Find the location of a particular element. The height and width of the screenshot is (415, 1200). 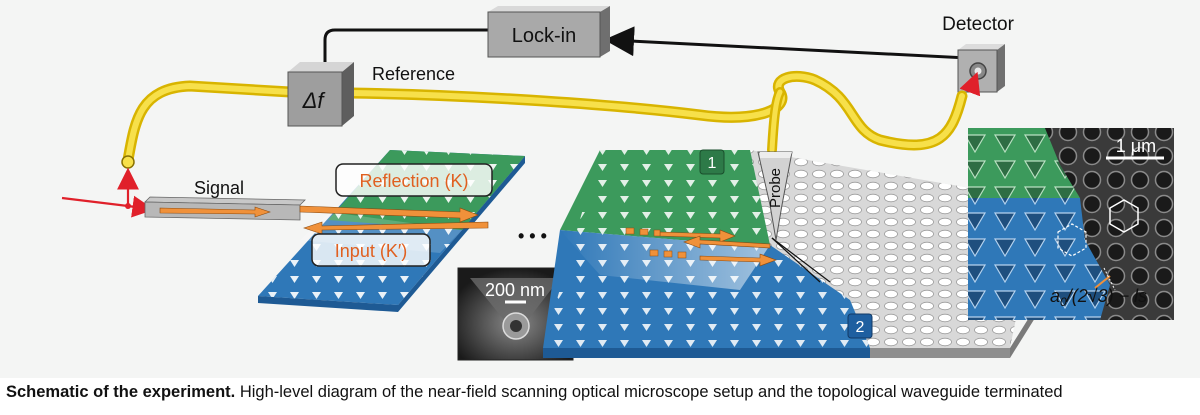

sem-inset-interface: 1 μm is located at coordinates (1071, 224).